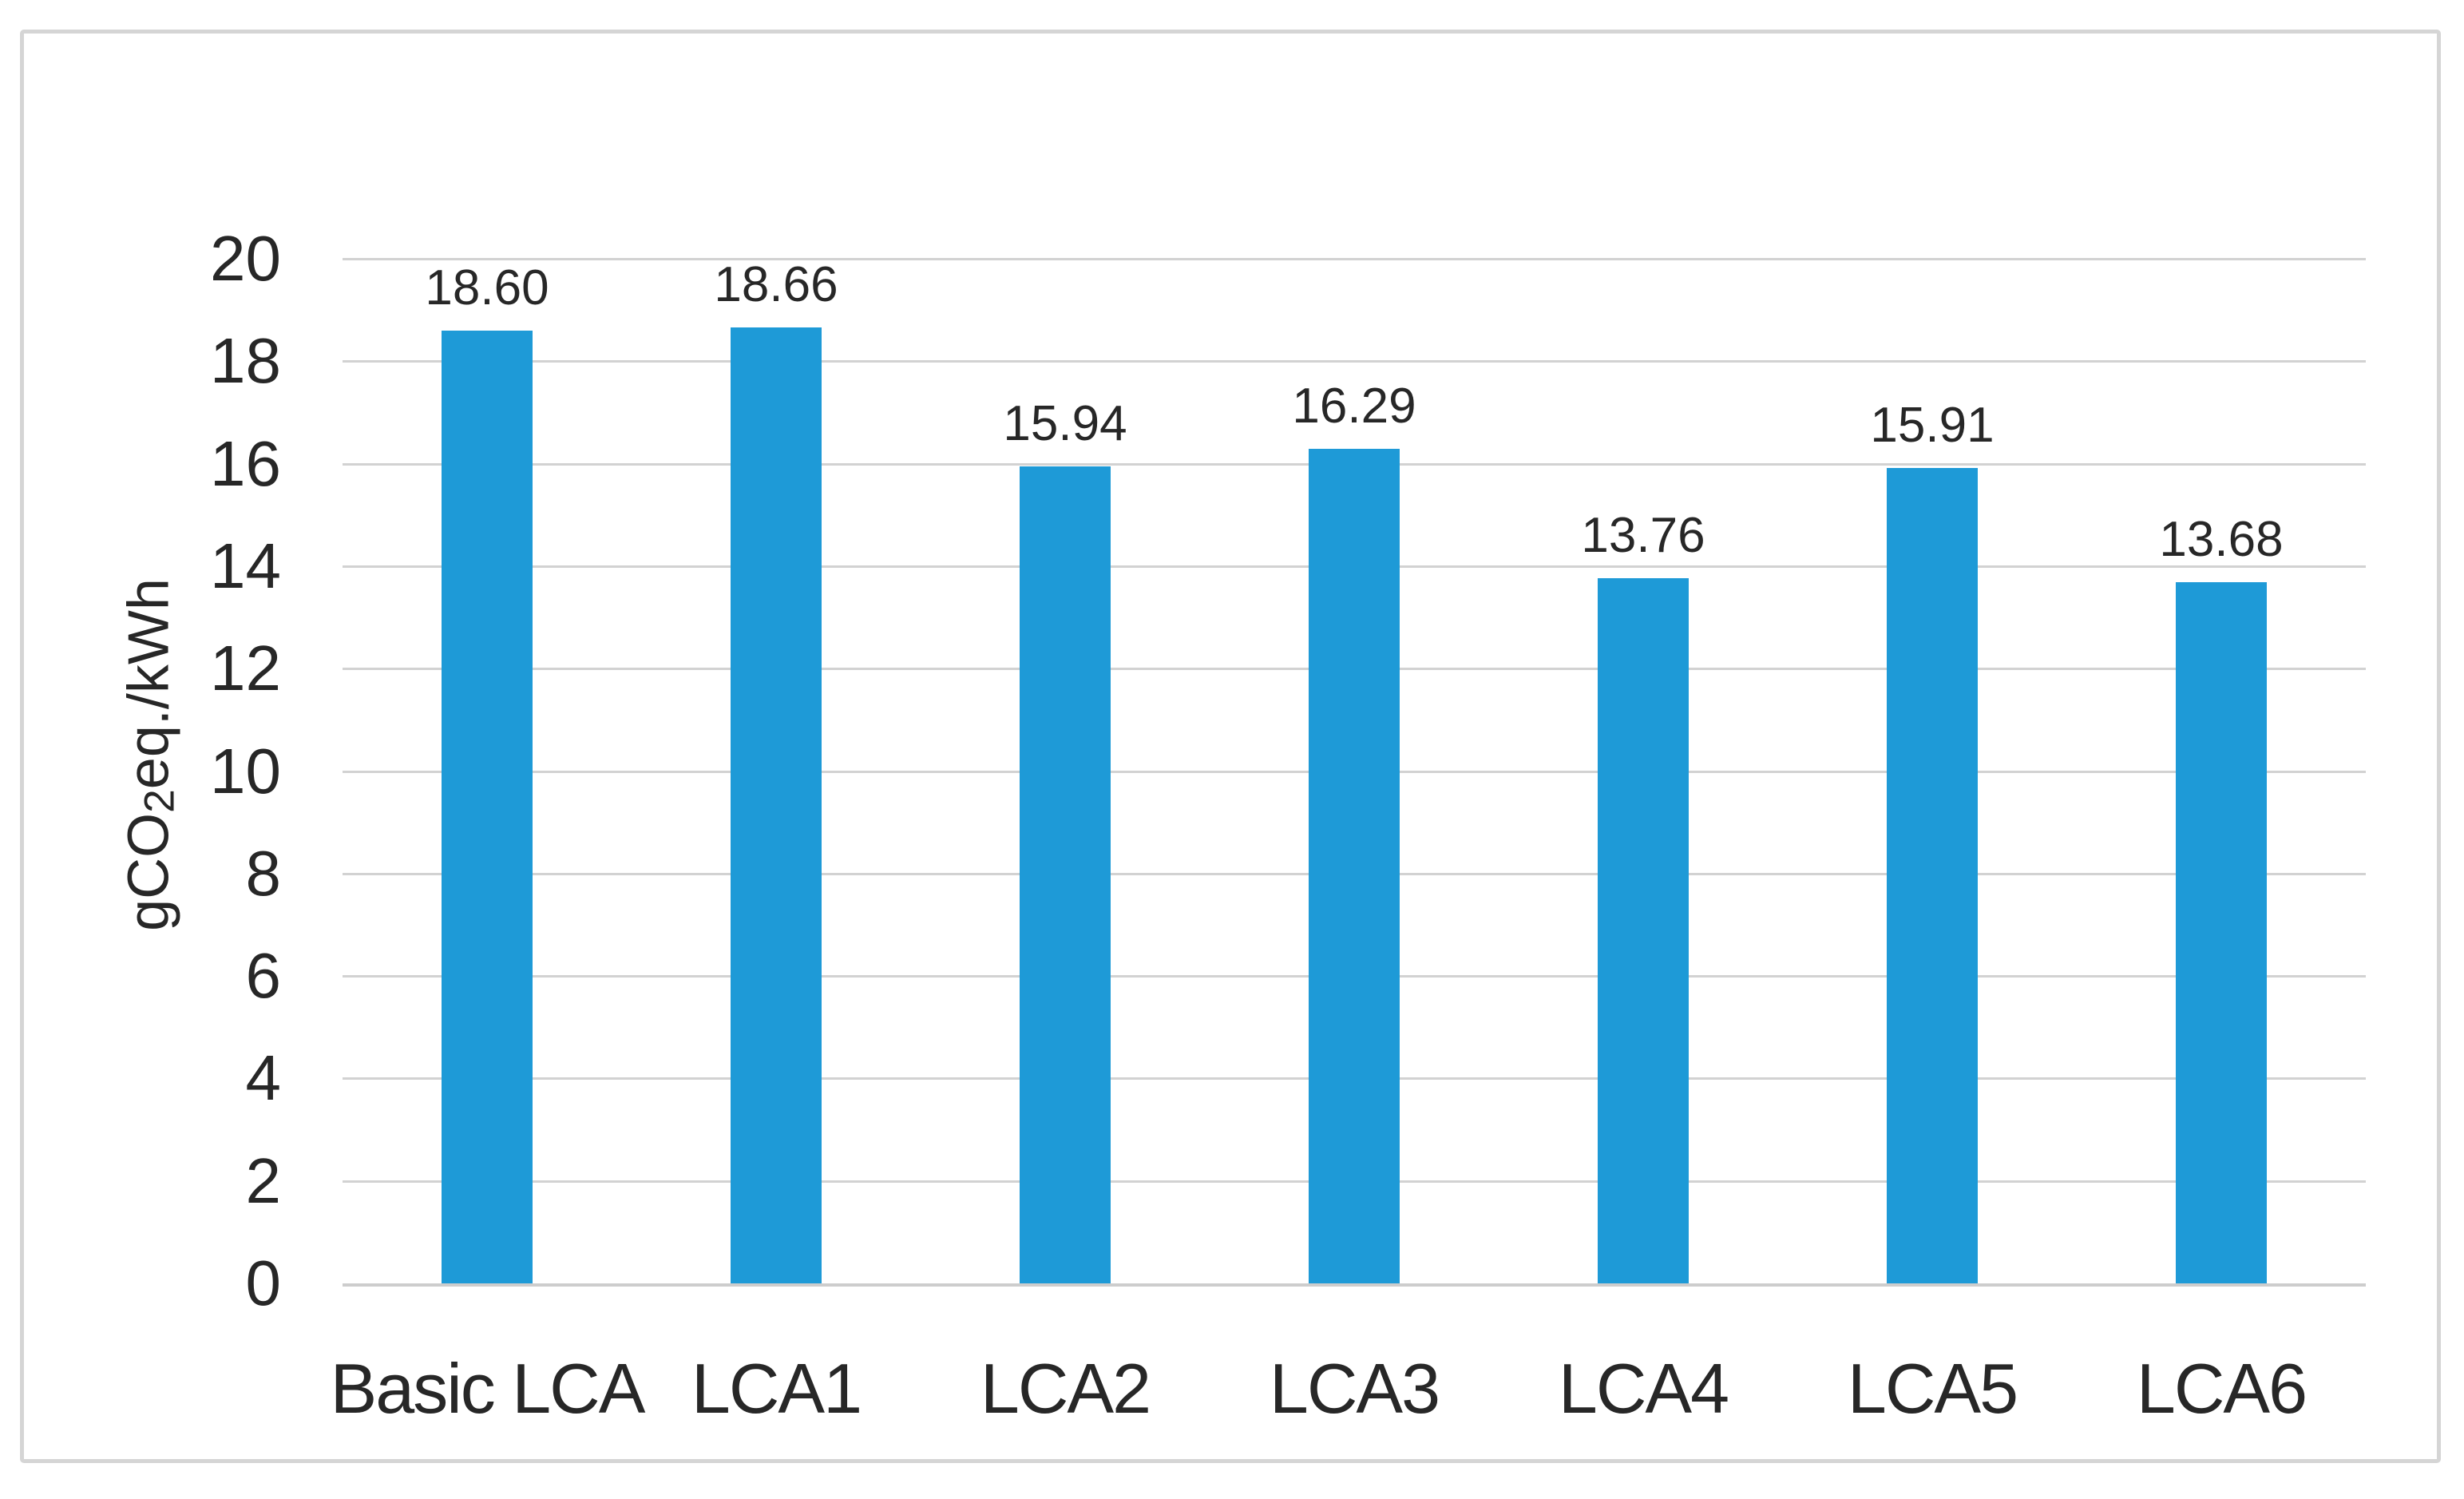  I want to click on y-tick-label-6: 6, so click(263, 976).